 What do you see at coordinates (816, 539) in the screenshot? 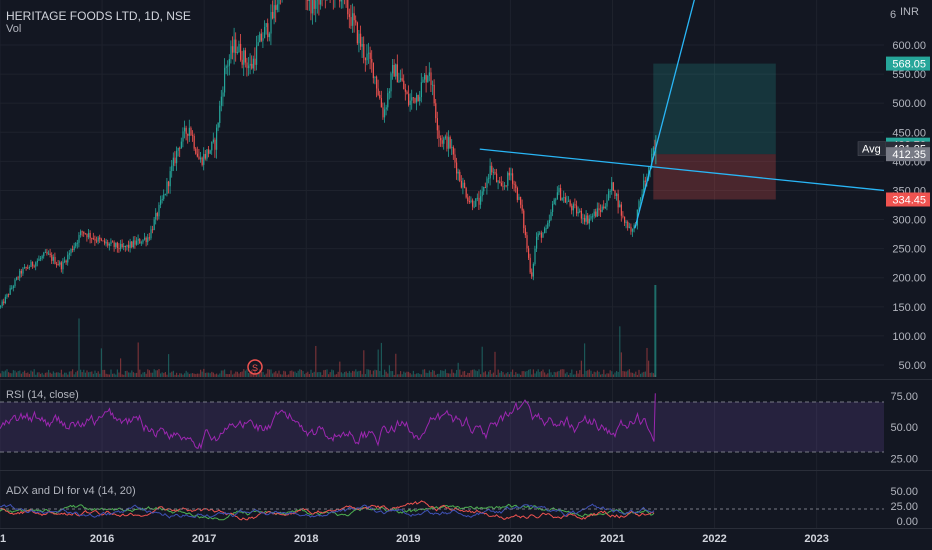
I see `time-tick-label: 2023` at bounding box center [816, 539].